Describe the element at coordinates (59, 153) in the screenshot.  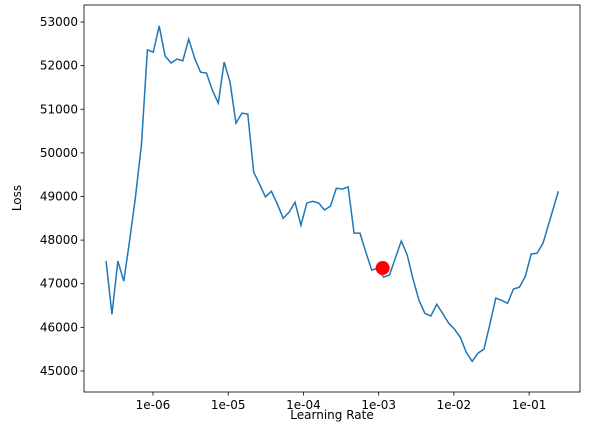
I see `y-tick-label: 50000` at that location.